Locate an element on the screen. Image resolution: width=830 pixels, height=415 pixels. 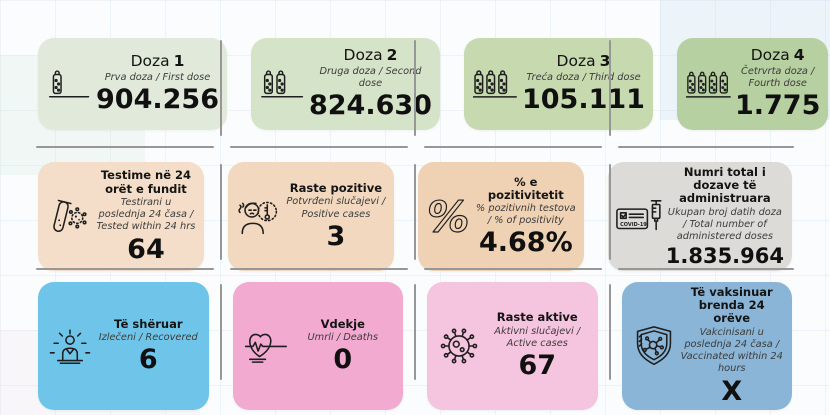
dose-1-card: Doza 1 Prva doza / First dose 904.256 is located at coordinates (132, 84).